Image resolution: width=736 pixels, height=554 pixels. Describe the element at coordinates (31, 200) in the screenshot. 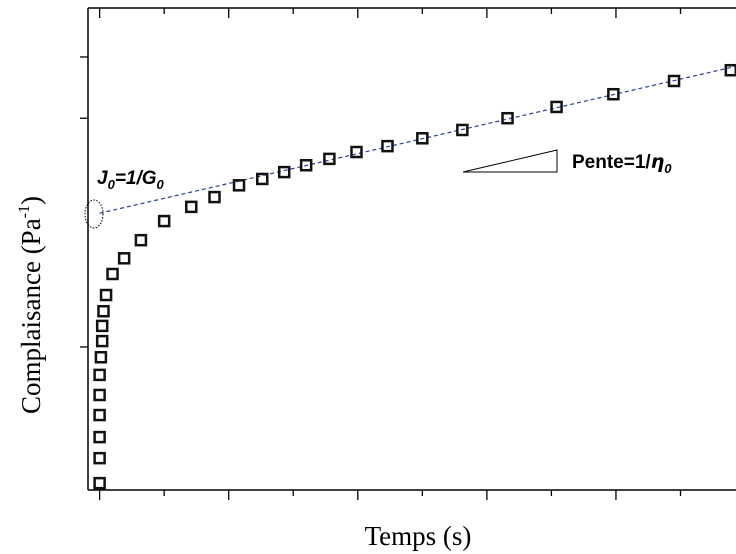

I see `y-axis-label-end: )` at that location.